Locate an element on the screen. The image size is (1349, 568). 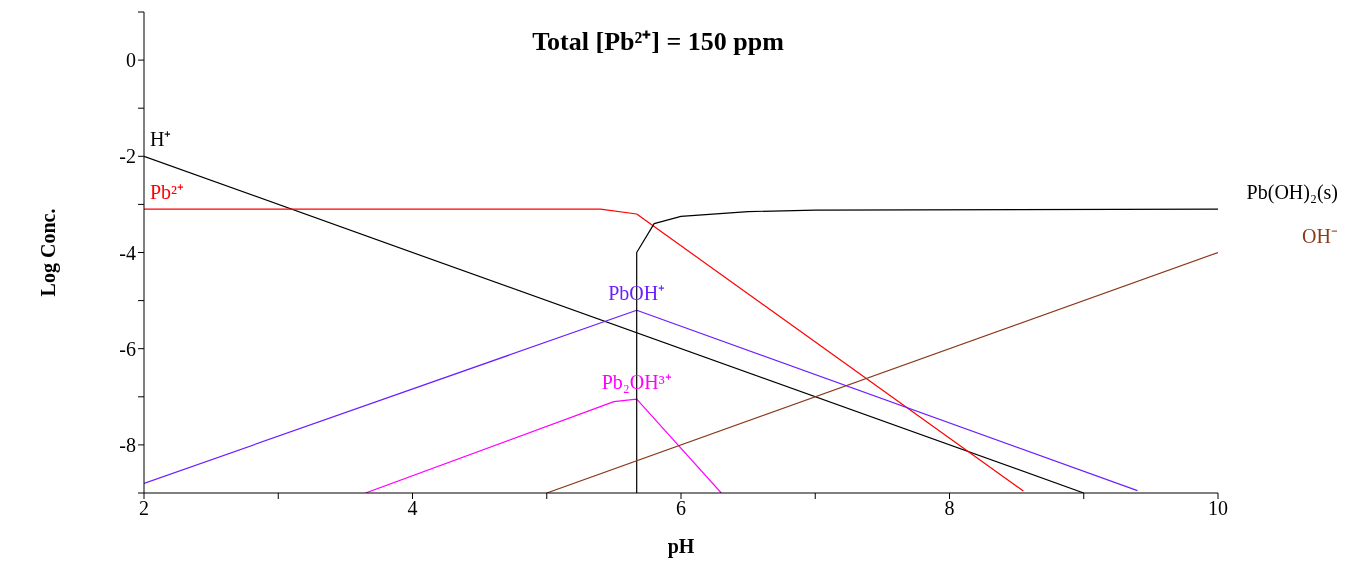
series-label: Pb²⁺ is located at coordinates (167, 192).